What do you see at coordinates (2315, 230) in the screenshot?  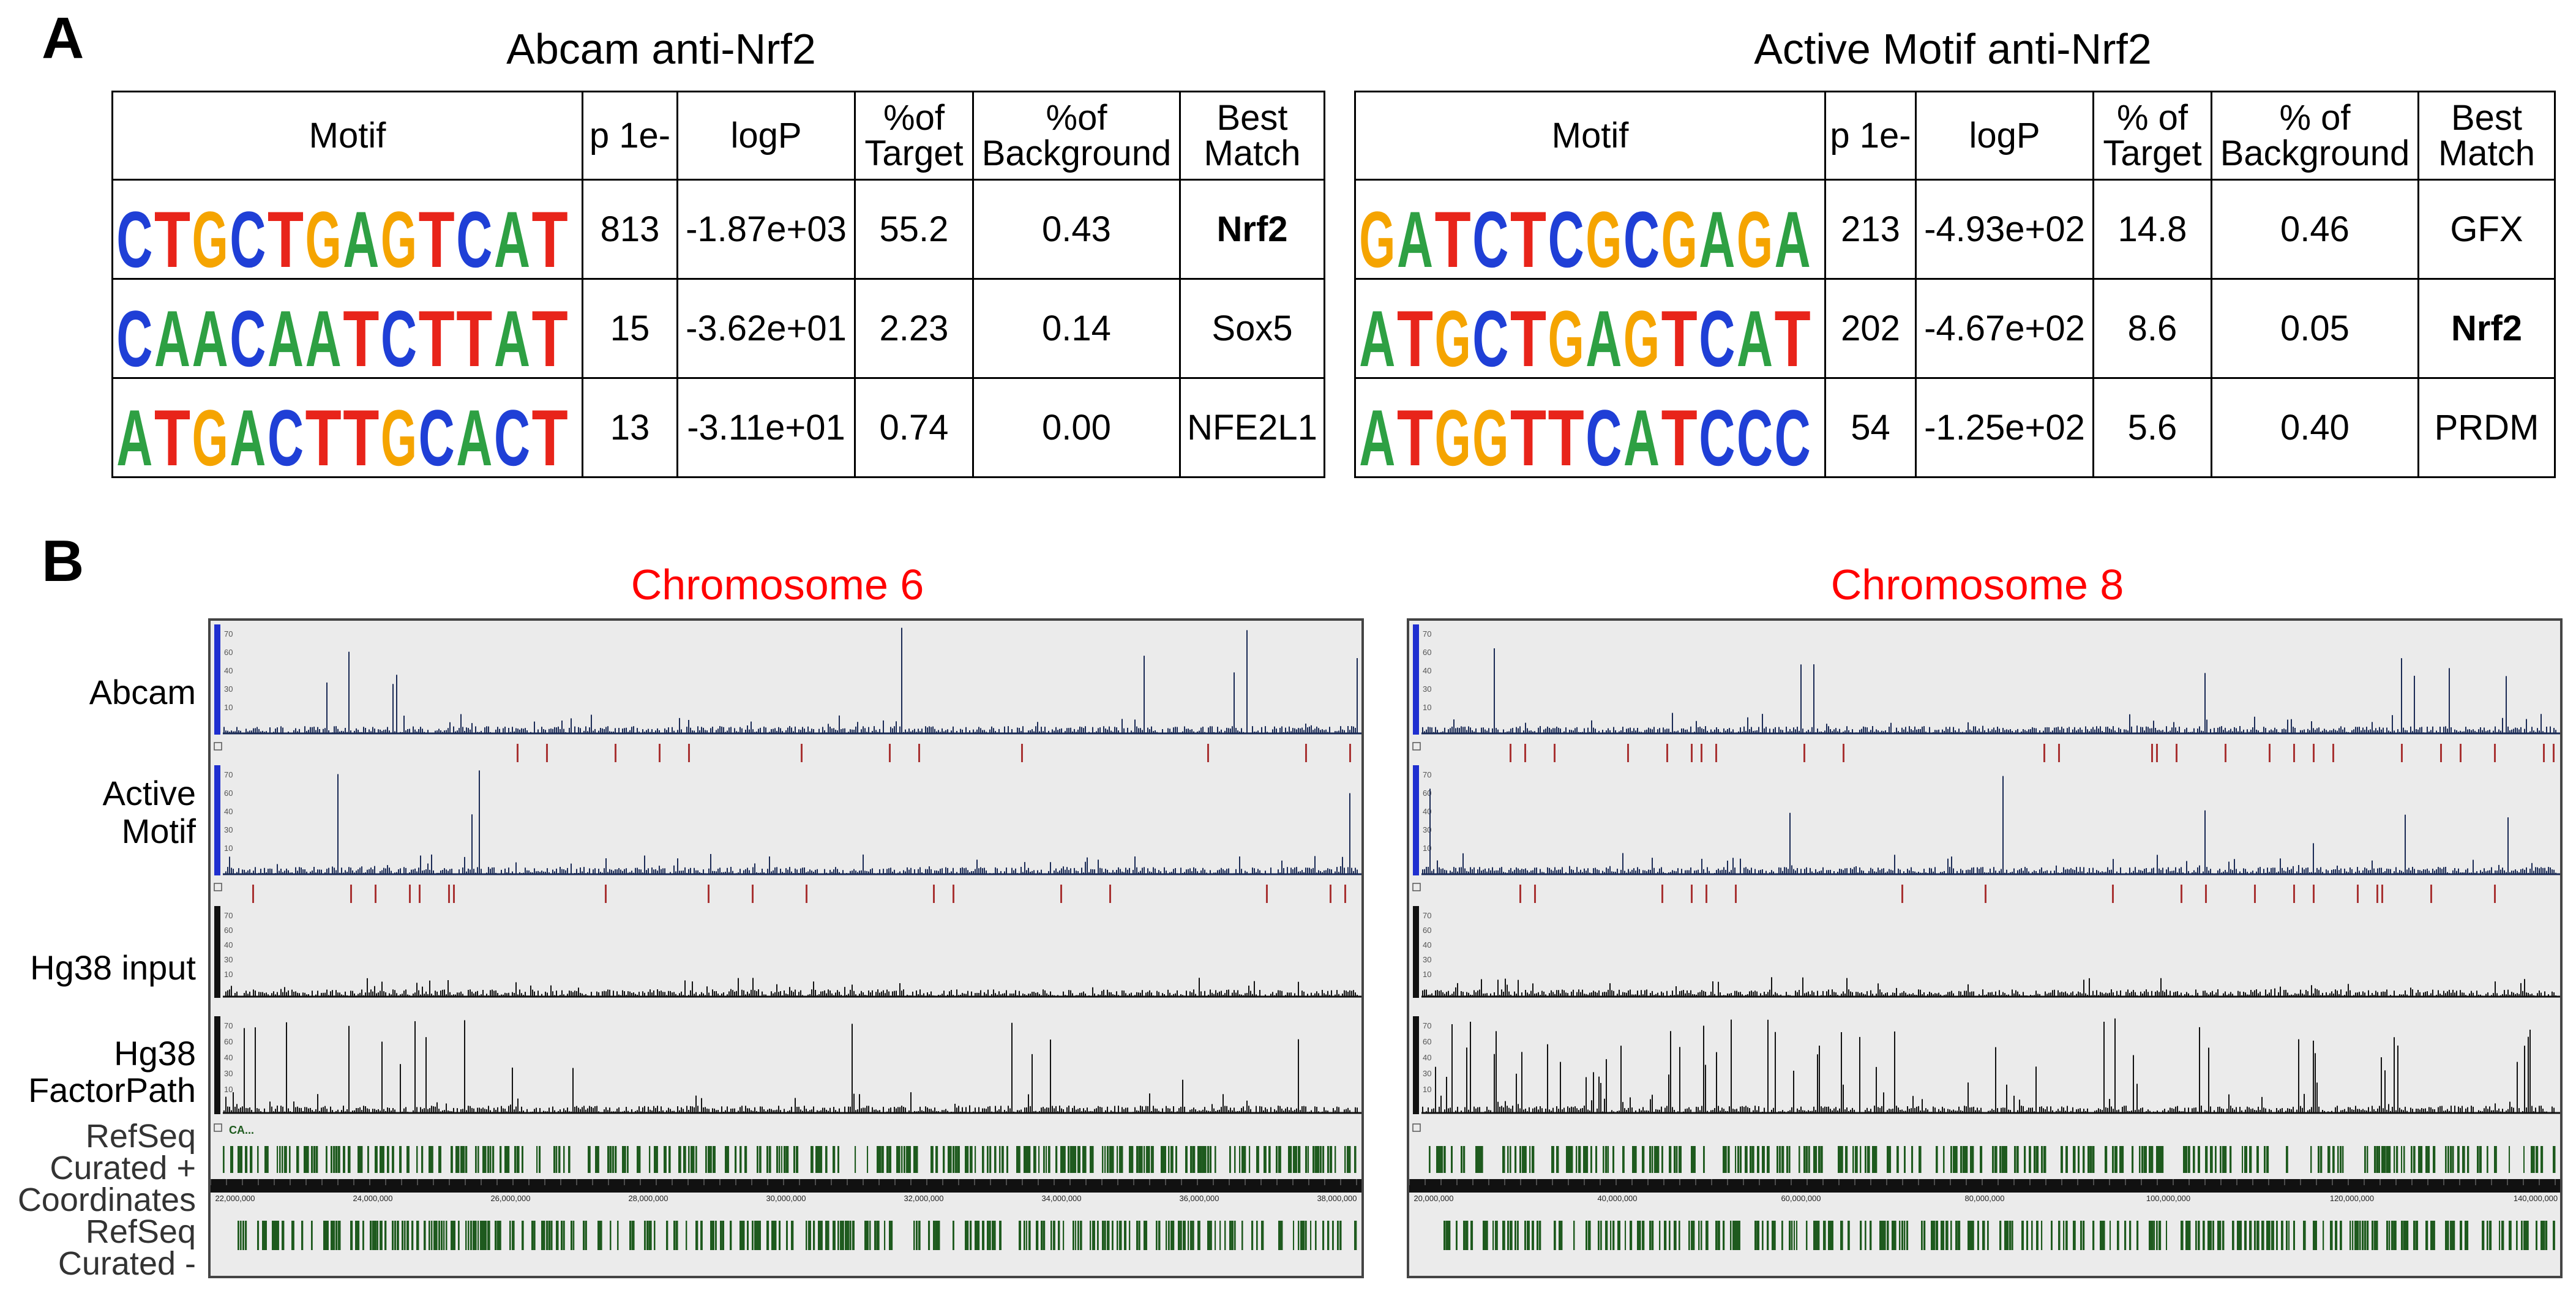 I see `background-pct: 0.46` at bounding box center [2315, 230].